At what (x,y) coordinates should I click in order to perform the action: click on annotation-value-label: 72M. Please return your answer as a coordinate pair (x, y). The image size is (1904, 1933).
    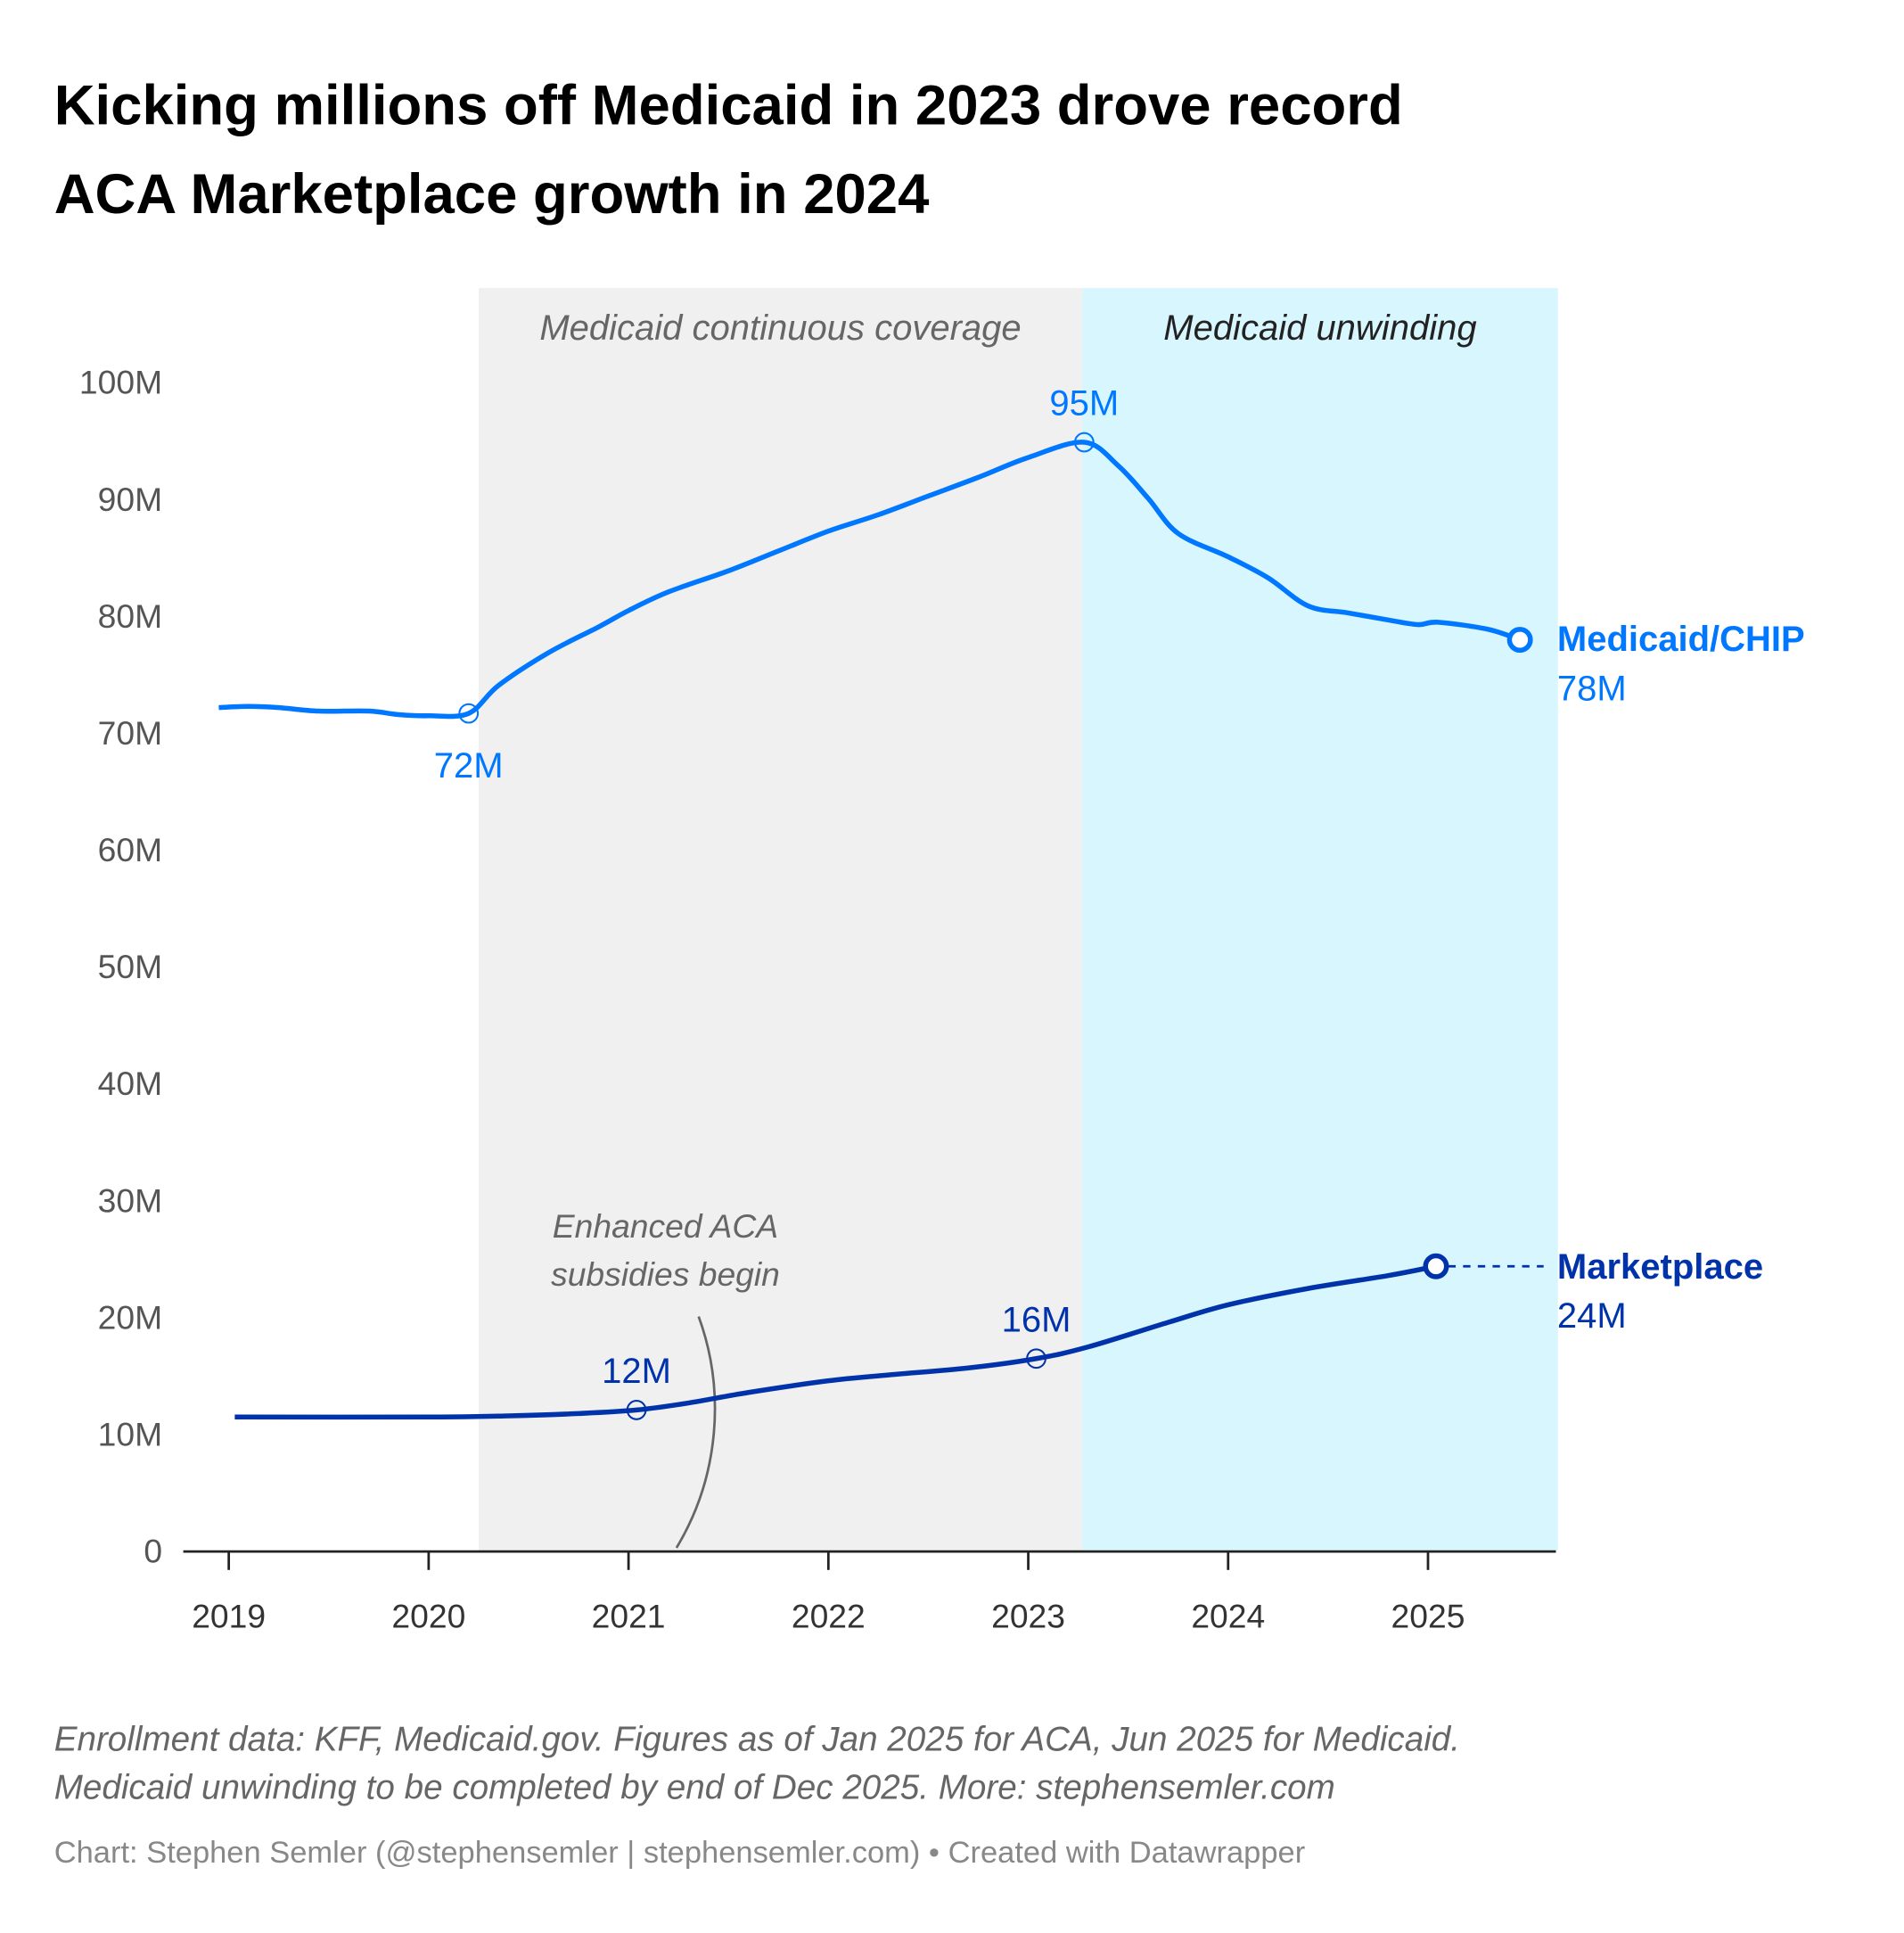
    Looking at the image, I should click on (469, 766).